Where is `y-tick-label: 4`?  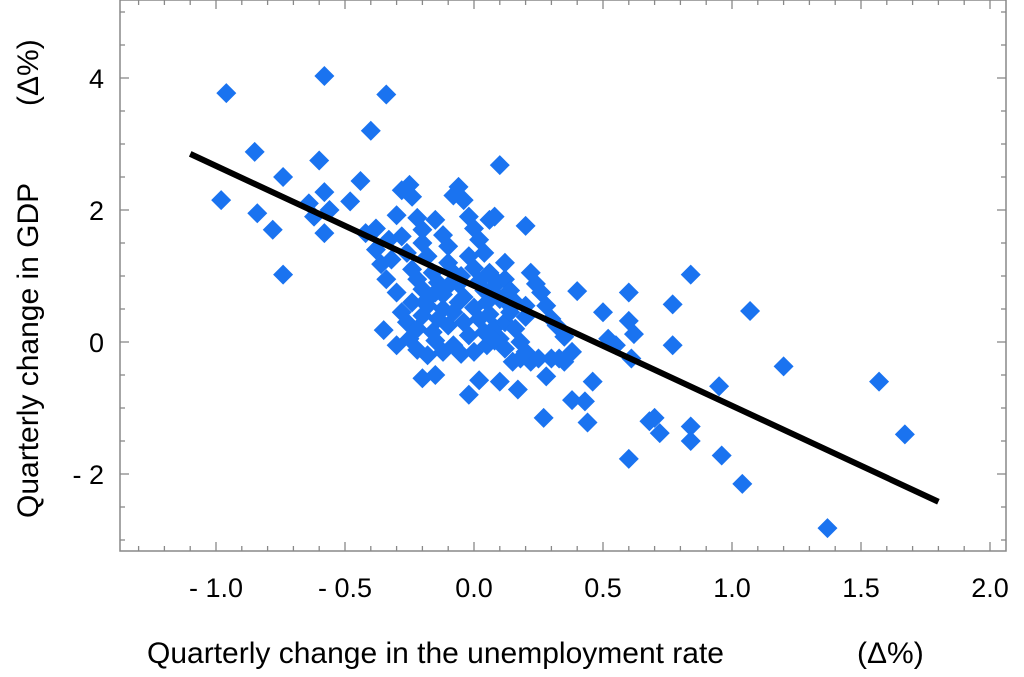
y-tick-label: 4 is located at coordinates (96, 79).